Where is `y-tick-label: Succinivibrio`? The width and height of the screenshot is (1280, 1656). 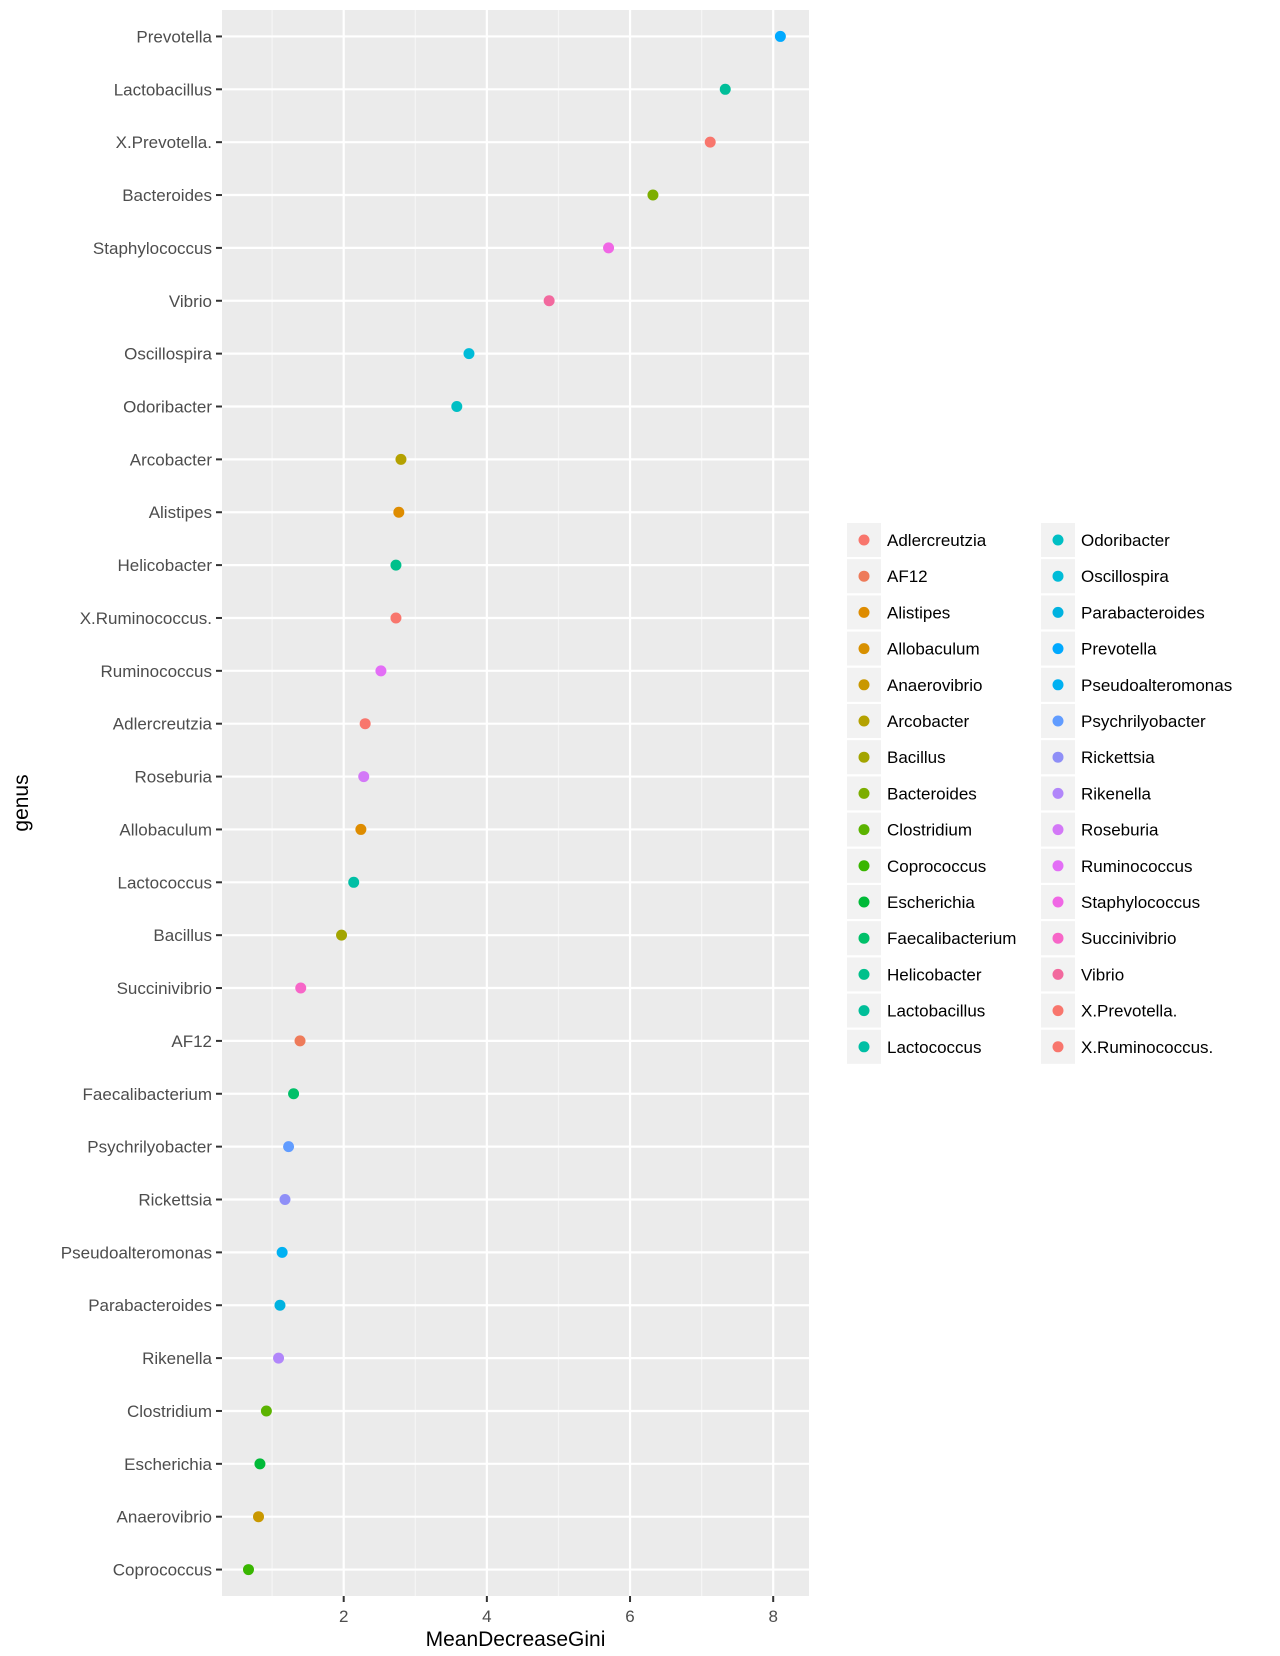
y-tick-label: Succinivibrio is located at coordinates (164, 988).